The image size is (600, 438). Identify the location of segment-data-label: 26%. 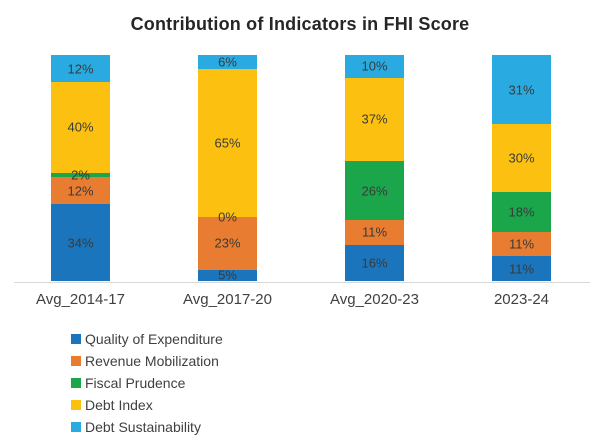
(374, 191).